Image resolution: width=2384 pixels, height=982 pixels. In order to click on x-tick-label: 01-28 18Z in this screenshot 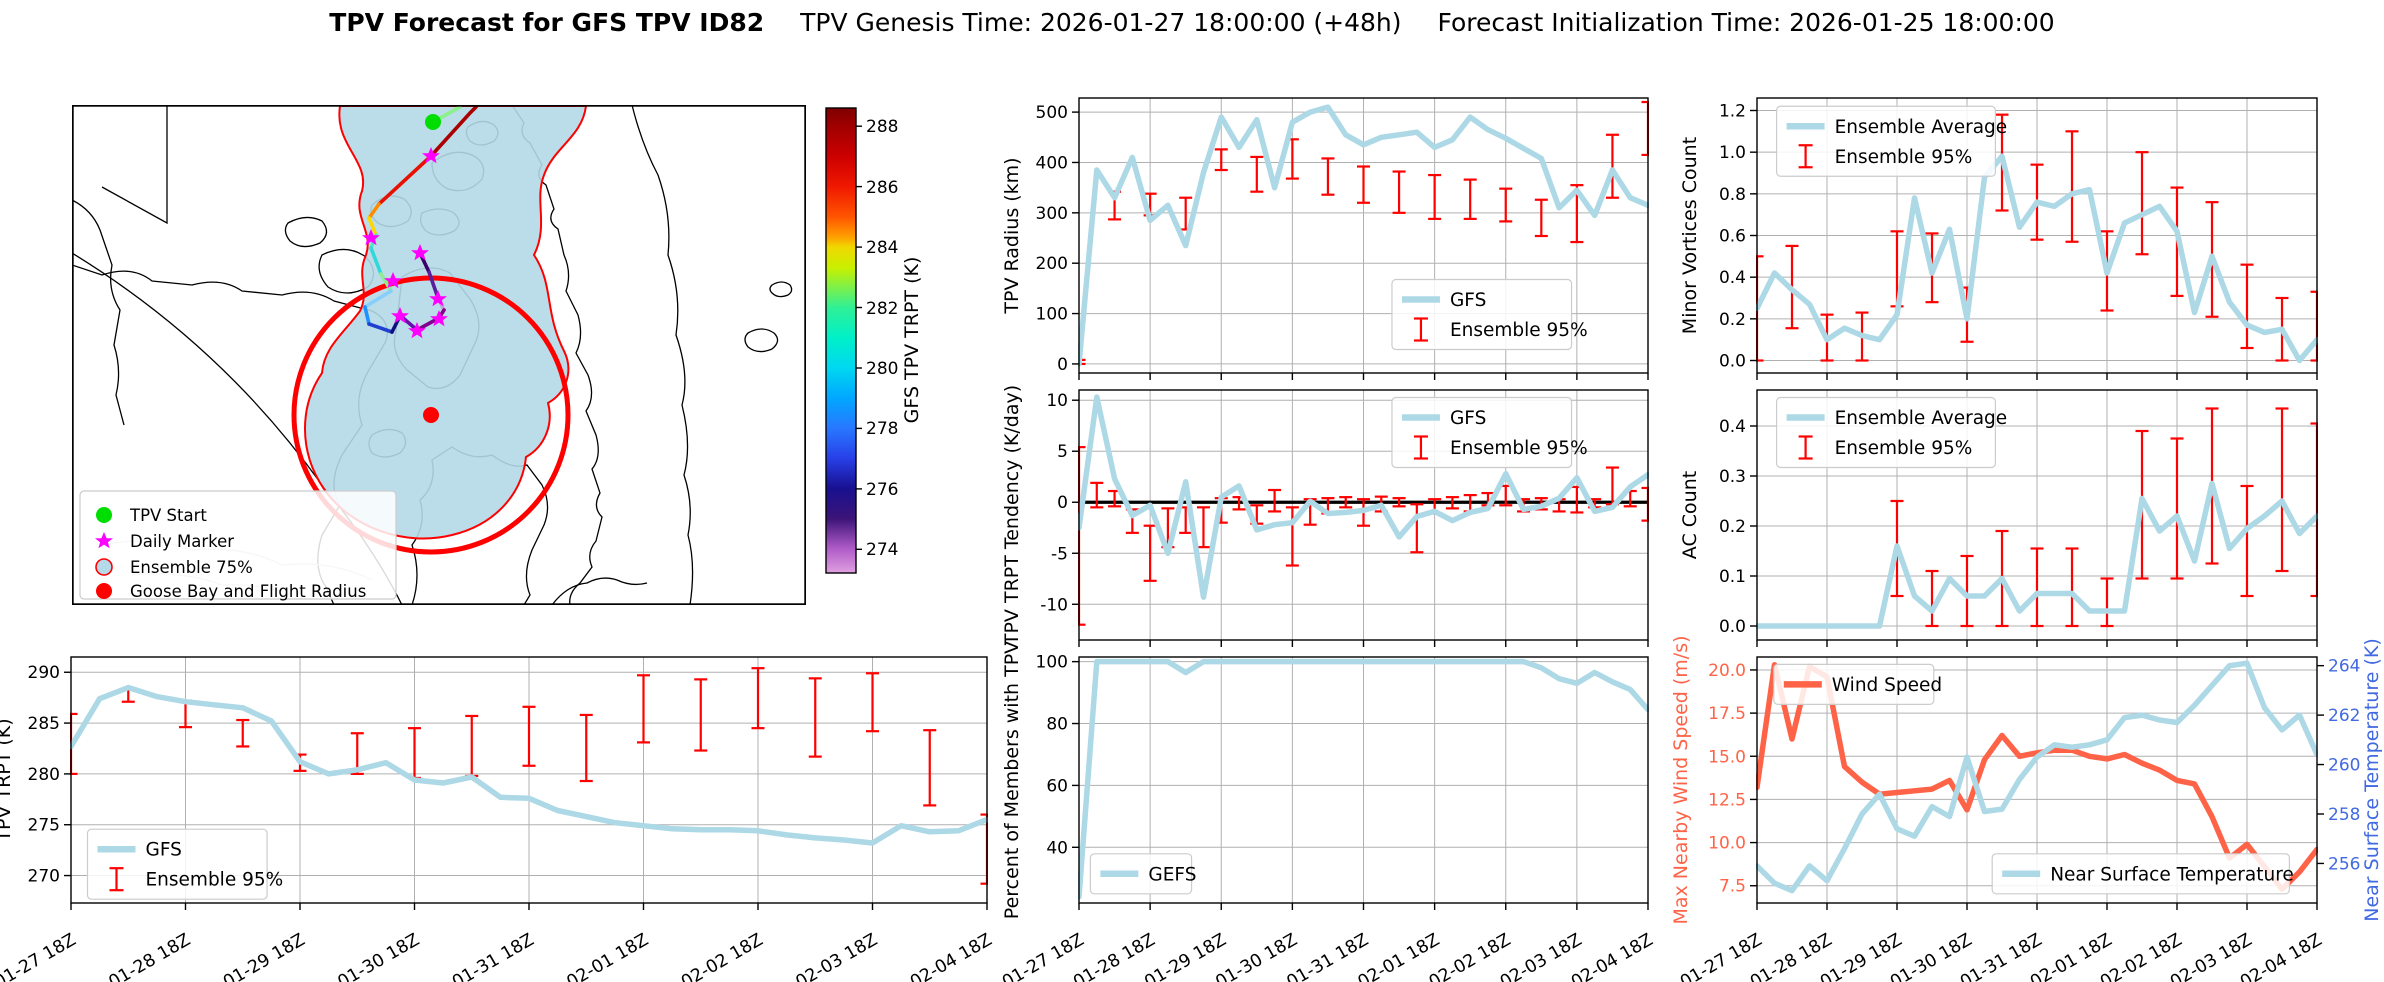, I will do `click(149, 956)`.